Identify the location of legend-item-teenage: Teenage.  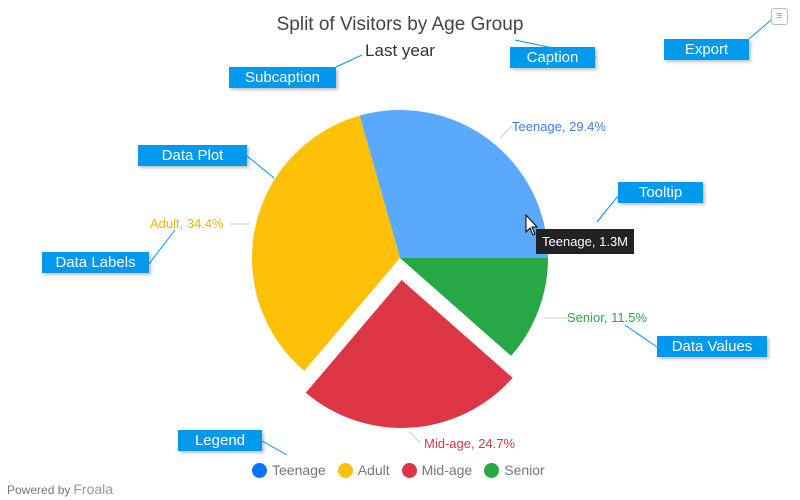
(289, 470).